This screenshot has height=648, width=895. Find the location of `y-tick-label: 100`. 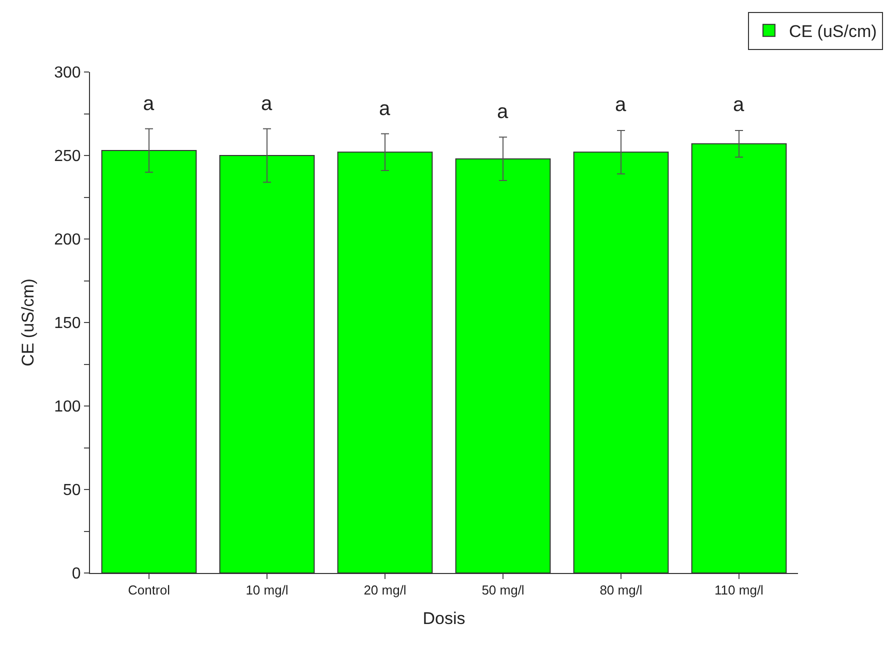

y-tick-label: 100 is located at coordinates (67, 407).